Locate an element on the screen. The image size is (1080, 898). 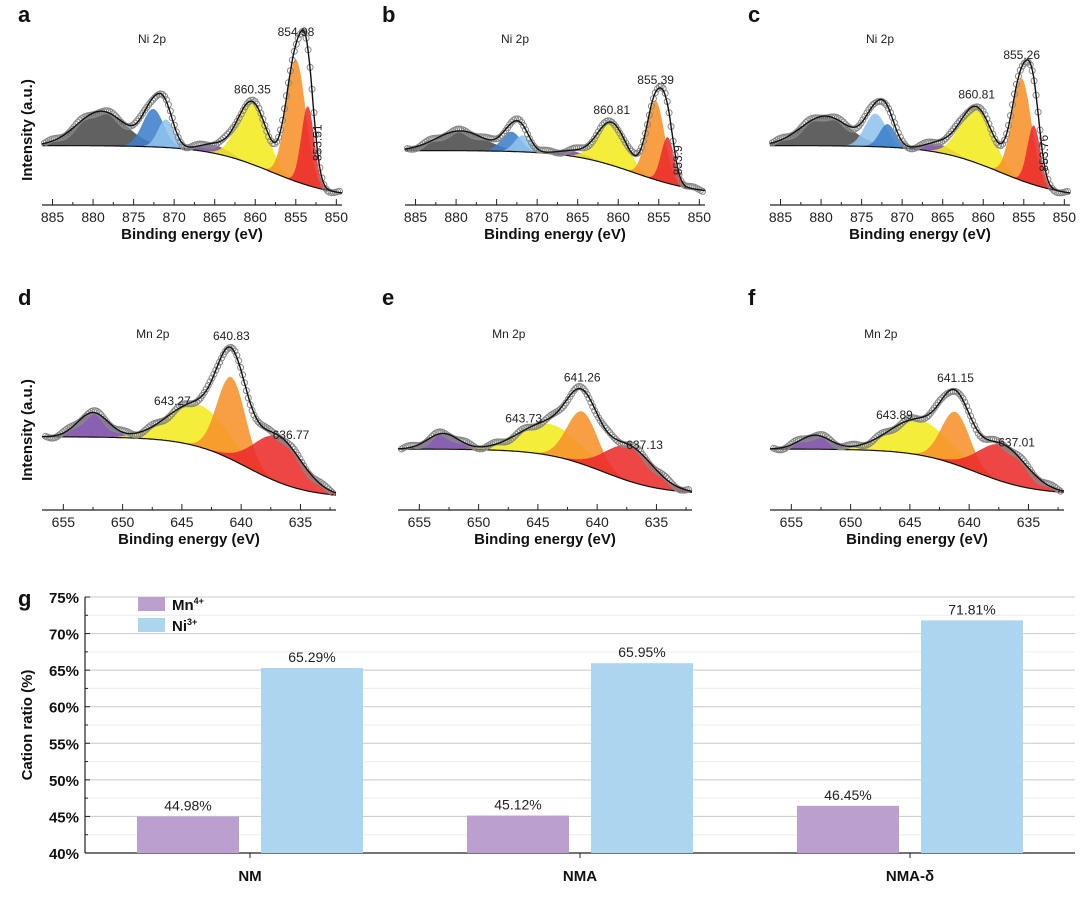
y-axis-label: Intensity (a.u.) is located at coordinates (27, 430).